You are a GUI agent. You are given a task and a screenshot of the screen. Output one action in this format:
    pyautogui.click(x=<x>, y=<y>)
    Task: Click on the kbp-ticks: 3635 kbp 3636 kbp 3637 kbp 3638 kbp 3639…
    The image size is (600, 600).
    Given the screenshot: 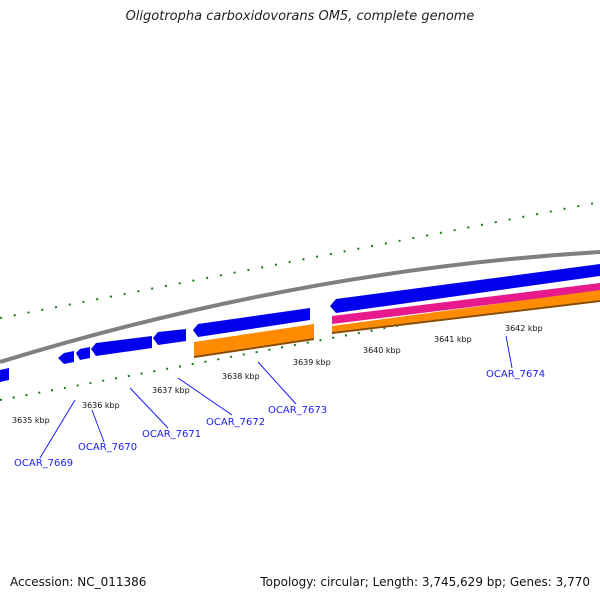 What is the action you would take?
    pyautogui.click(x=277, y=374)
    